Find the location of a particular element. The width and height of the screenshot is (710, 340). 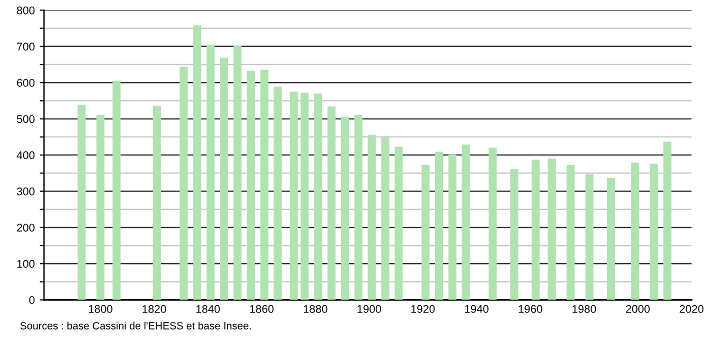

source-note: Sources : base Cassini de l'EHESS et base Insee. is located at coordinates (135, 326).